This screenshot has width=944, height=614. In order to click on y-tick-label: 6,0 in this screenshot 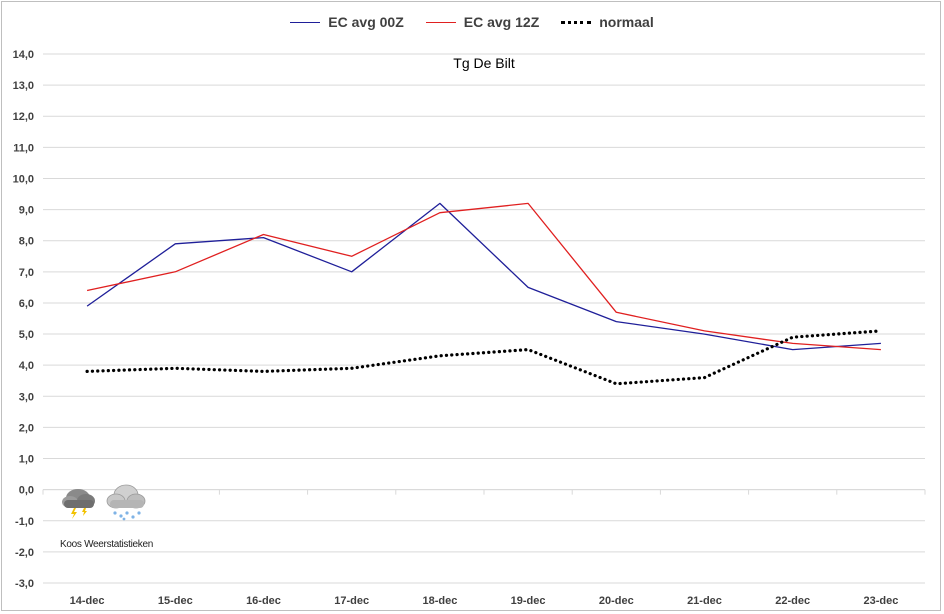, I will do `click(26, 304)`.